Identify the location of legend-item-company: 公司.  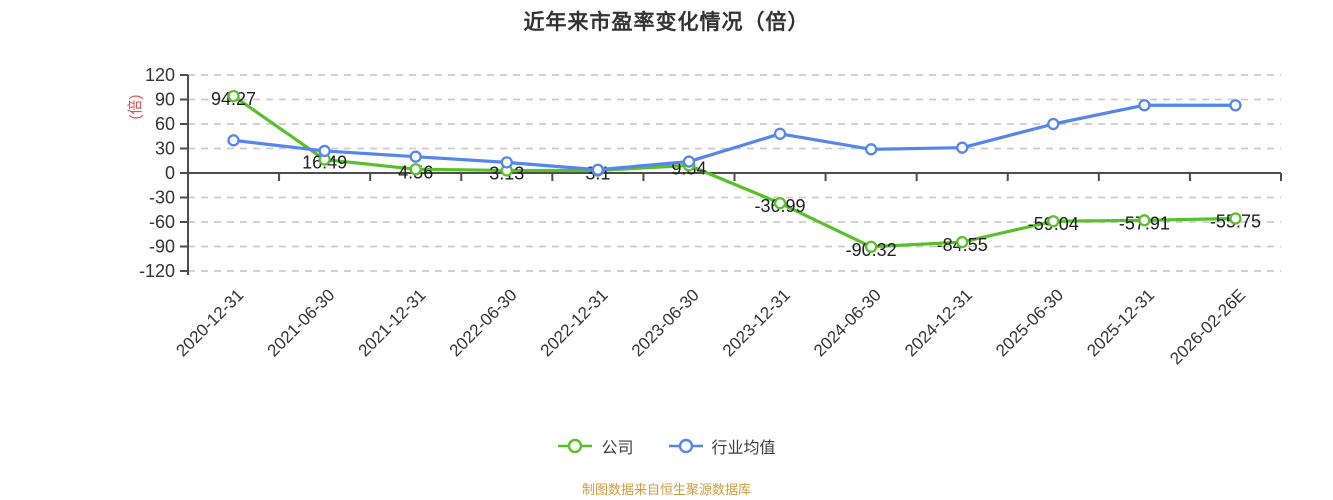
(595, 446).